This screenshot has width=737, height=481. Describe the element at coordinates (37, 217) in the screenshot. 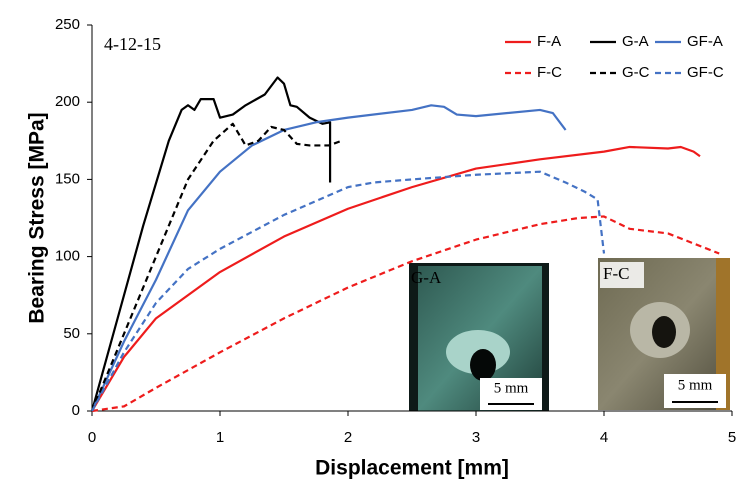

I see `y-axis-label: Bearing Stress [MPa]` at that location.